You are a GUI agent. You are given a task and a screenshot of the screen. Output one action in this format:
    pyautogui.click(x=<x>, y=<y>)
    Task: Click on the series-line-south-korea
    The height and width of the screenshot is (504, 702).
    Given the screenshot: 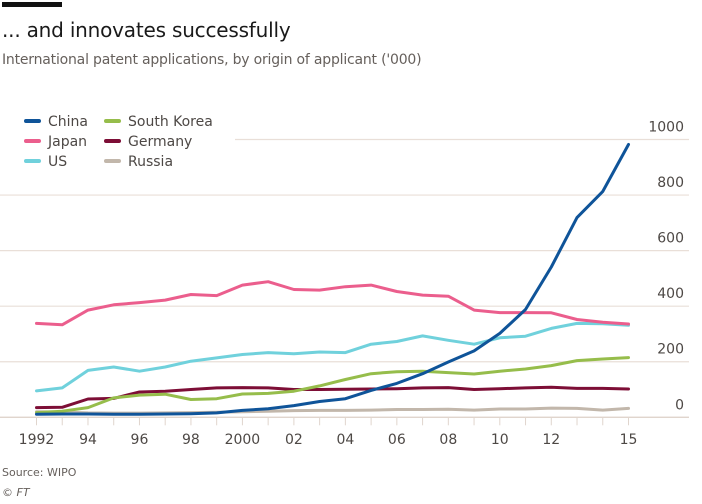 What is the action you would take?
    pyautogui.click(x=332, y=385)
    